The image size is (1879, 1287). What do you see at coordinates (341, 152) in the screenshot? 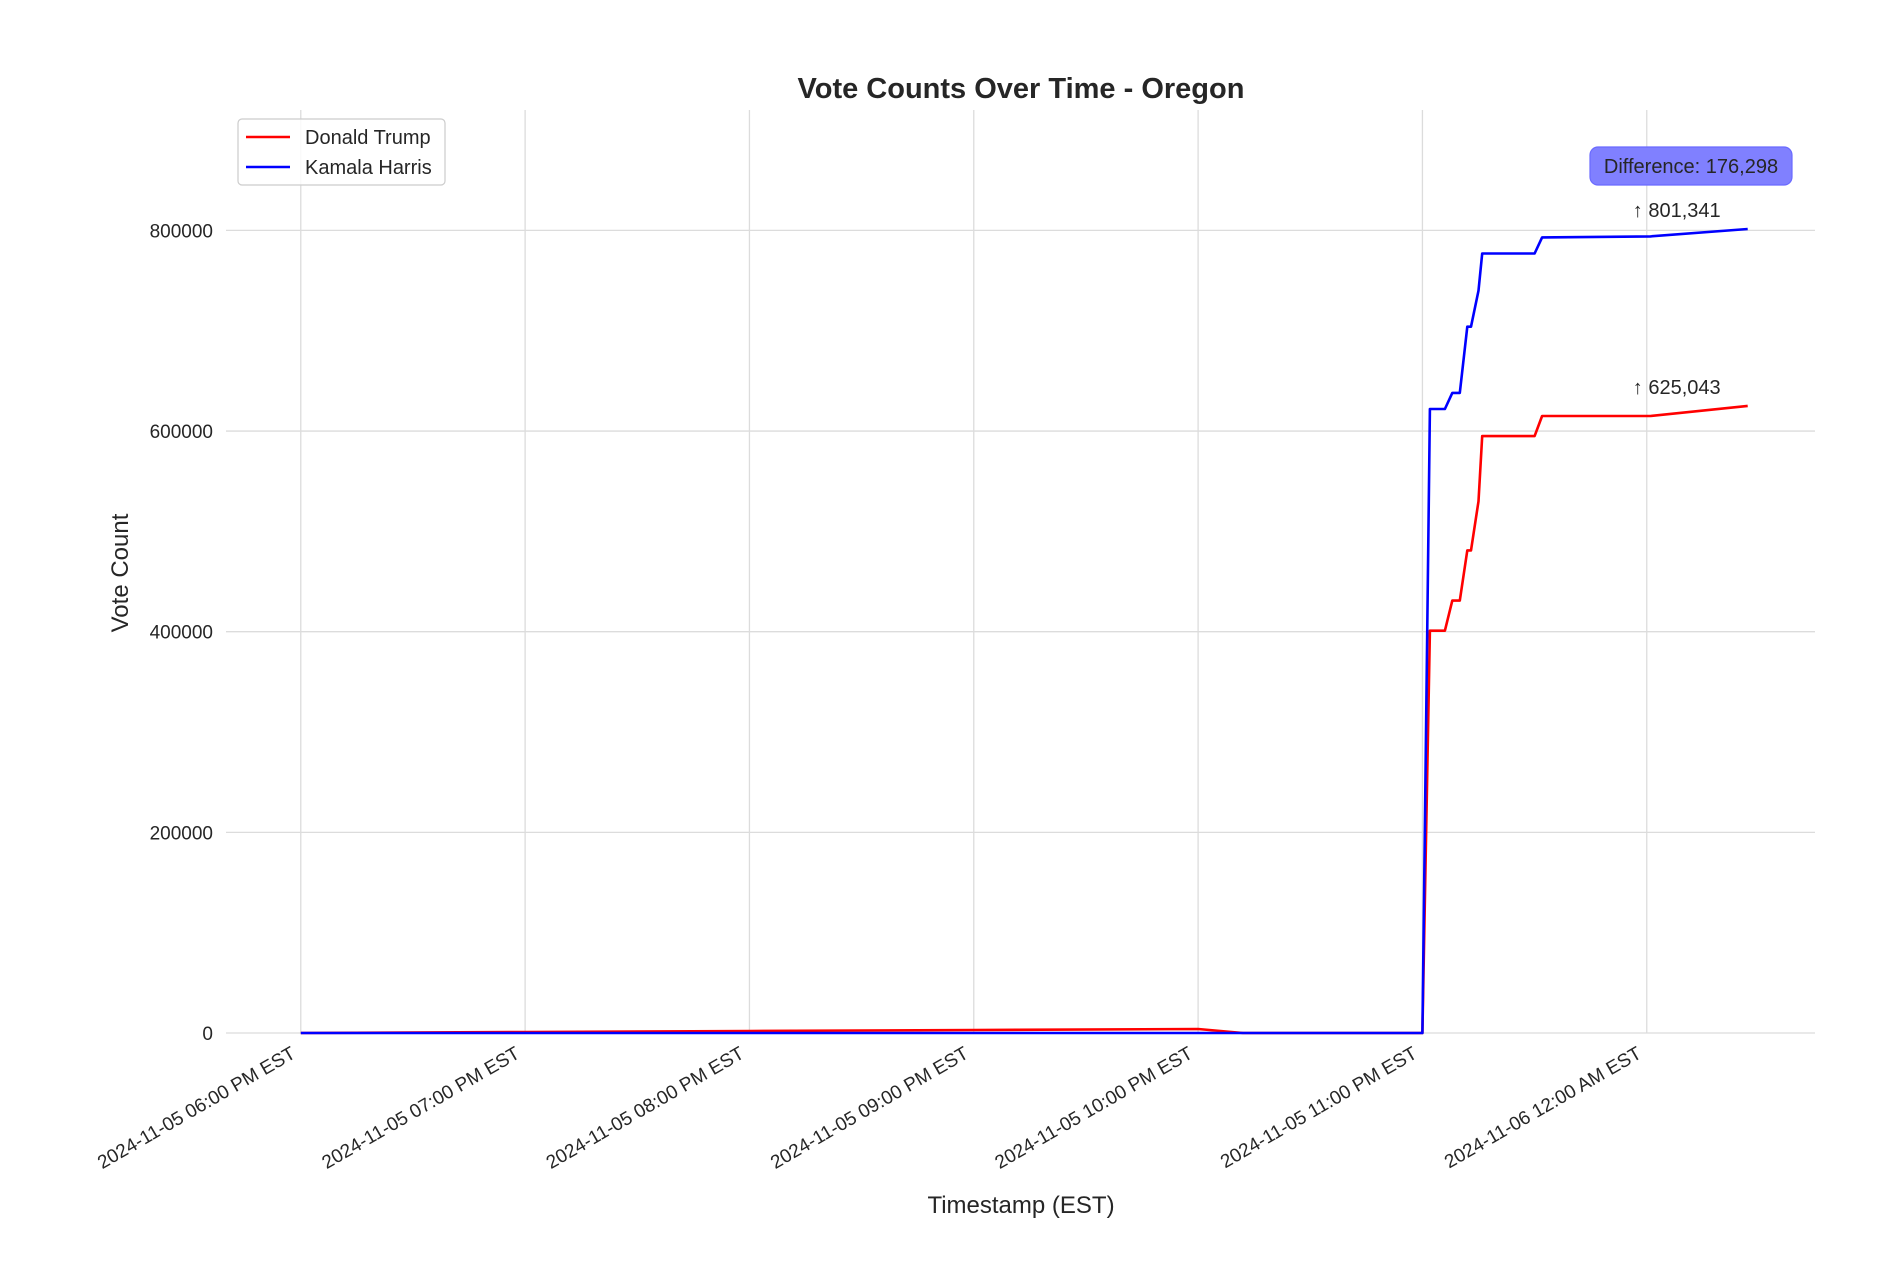
I see `legend: Donald Trump Kamala Harris` at bounding box center [341, 152].